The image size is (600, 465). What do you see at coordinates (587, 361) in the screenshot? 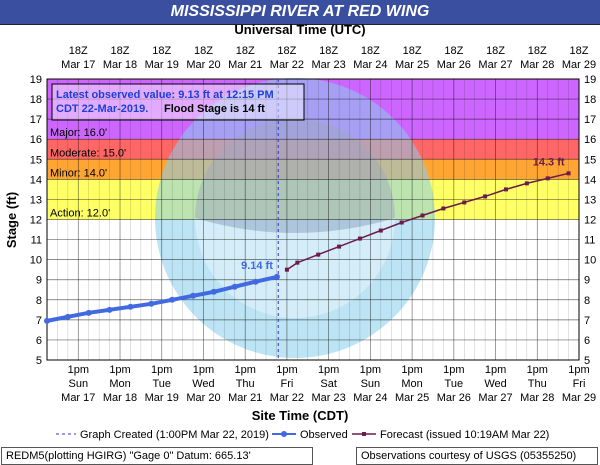
I see `y-tick-label-right: 5` at bounding box center [587, 361].